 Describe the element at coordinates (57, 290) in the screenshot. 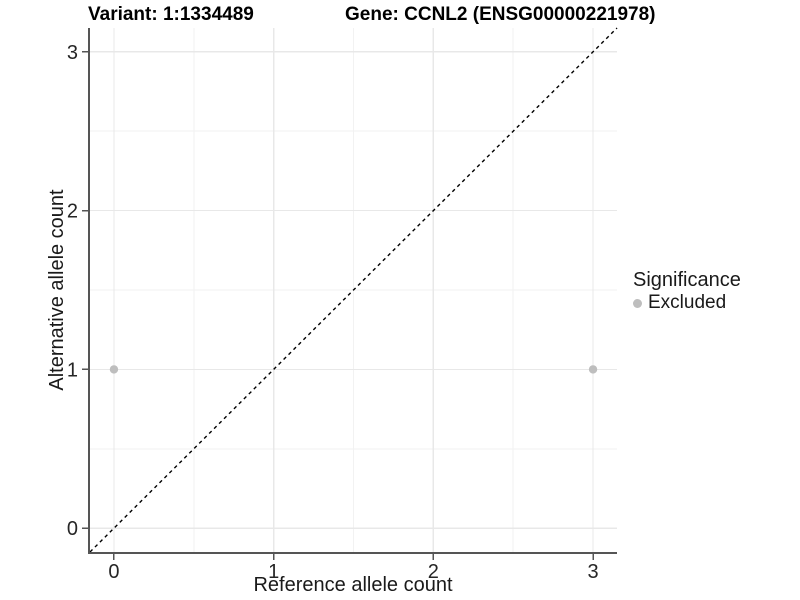

I see `y-axis-title: Alternative allele count` at that location.